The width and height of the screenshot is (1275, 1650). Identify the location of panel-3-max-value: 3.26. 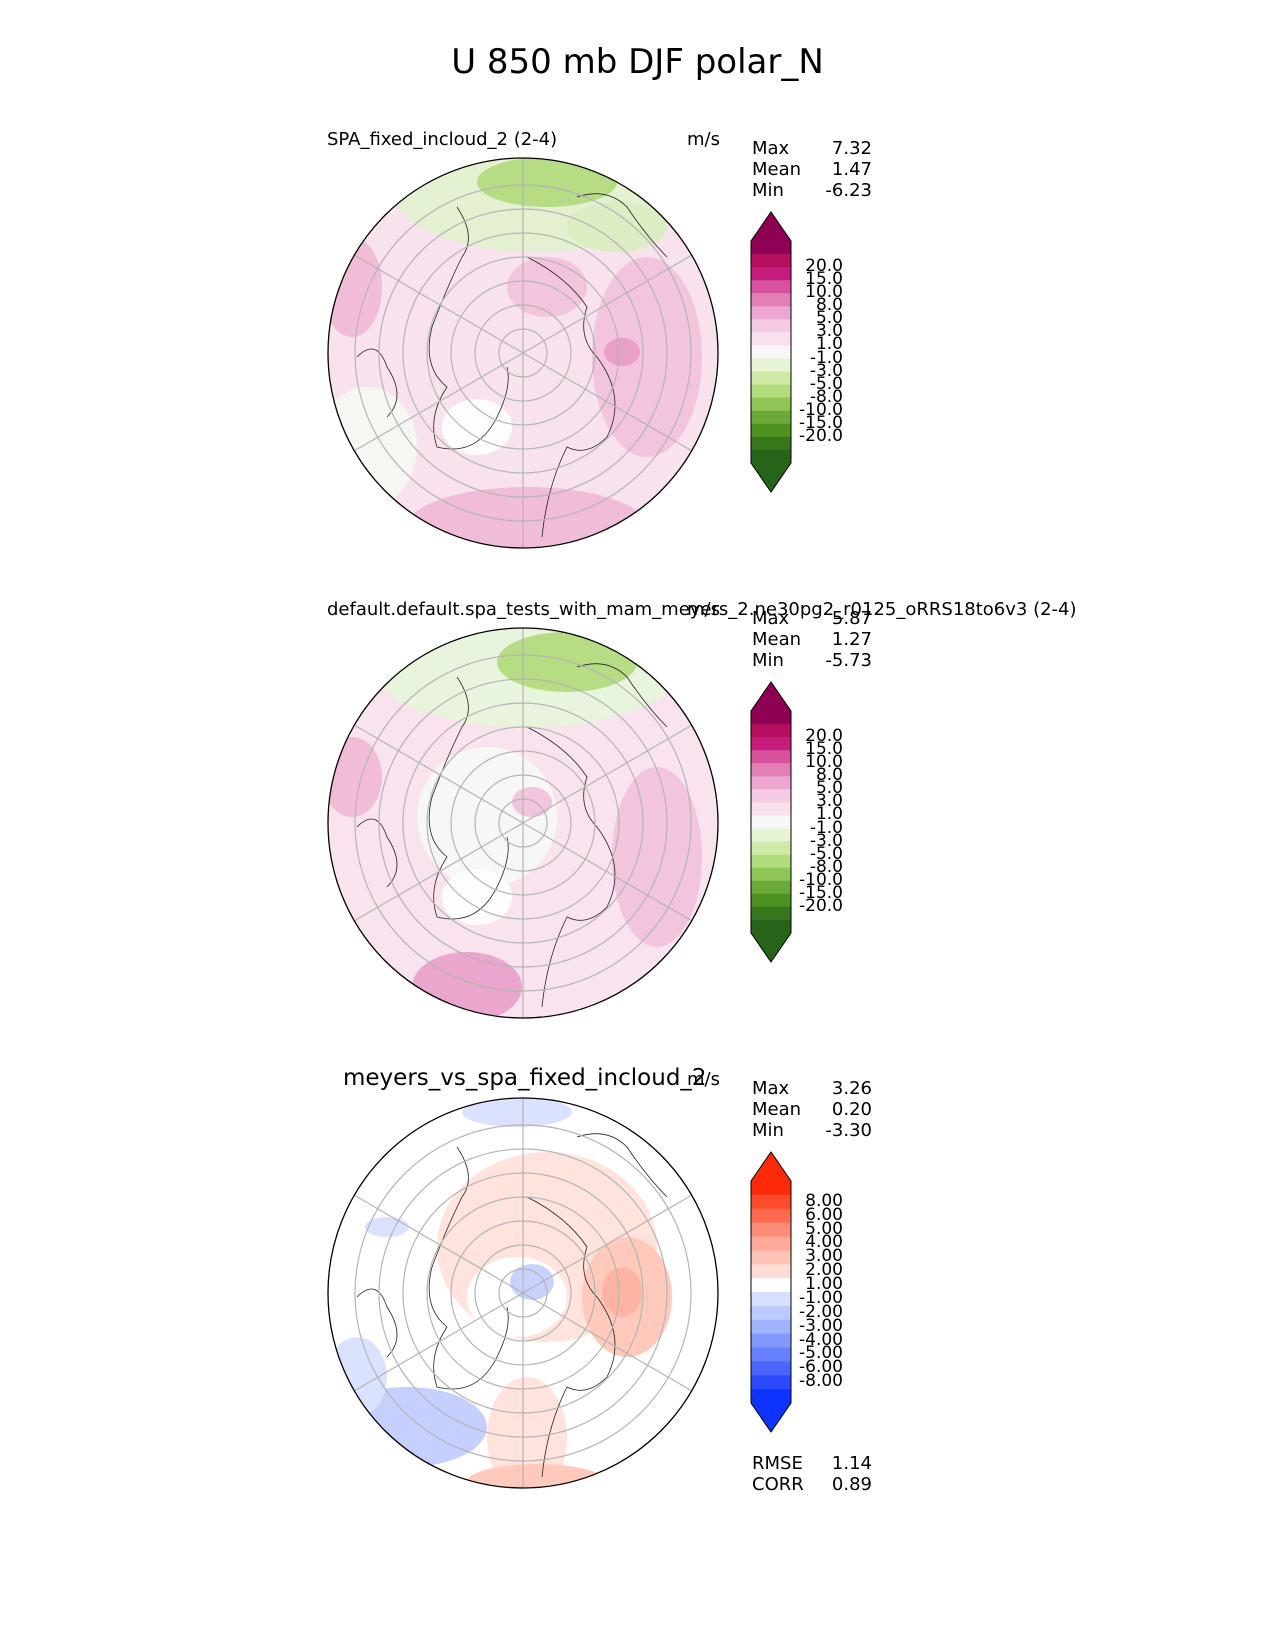
(851, 1088).